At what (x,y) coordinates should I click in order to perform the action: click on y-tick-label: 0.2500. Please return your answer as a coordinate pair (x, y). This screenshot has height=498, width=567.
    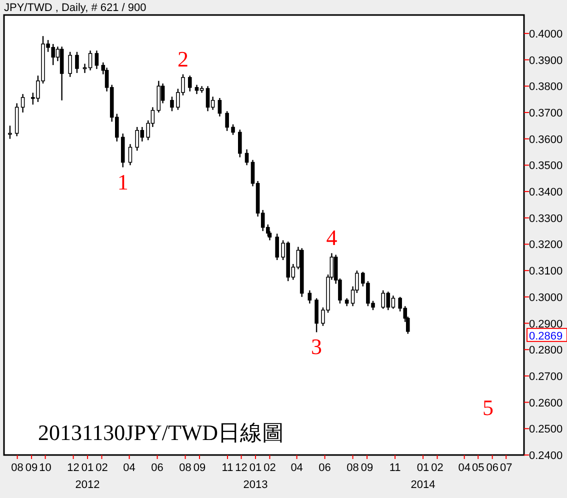
    Looking at the image, I should click on (546, 430).